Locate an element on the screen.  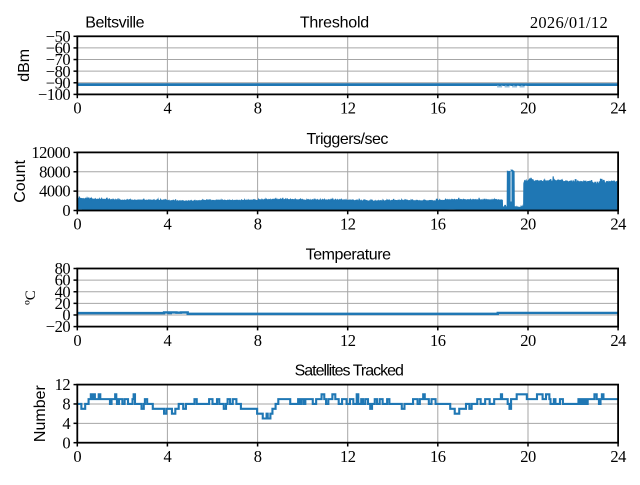
svg-text: Satellites Tracked is located at coordinates (349, 371).